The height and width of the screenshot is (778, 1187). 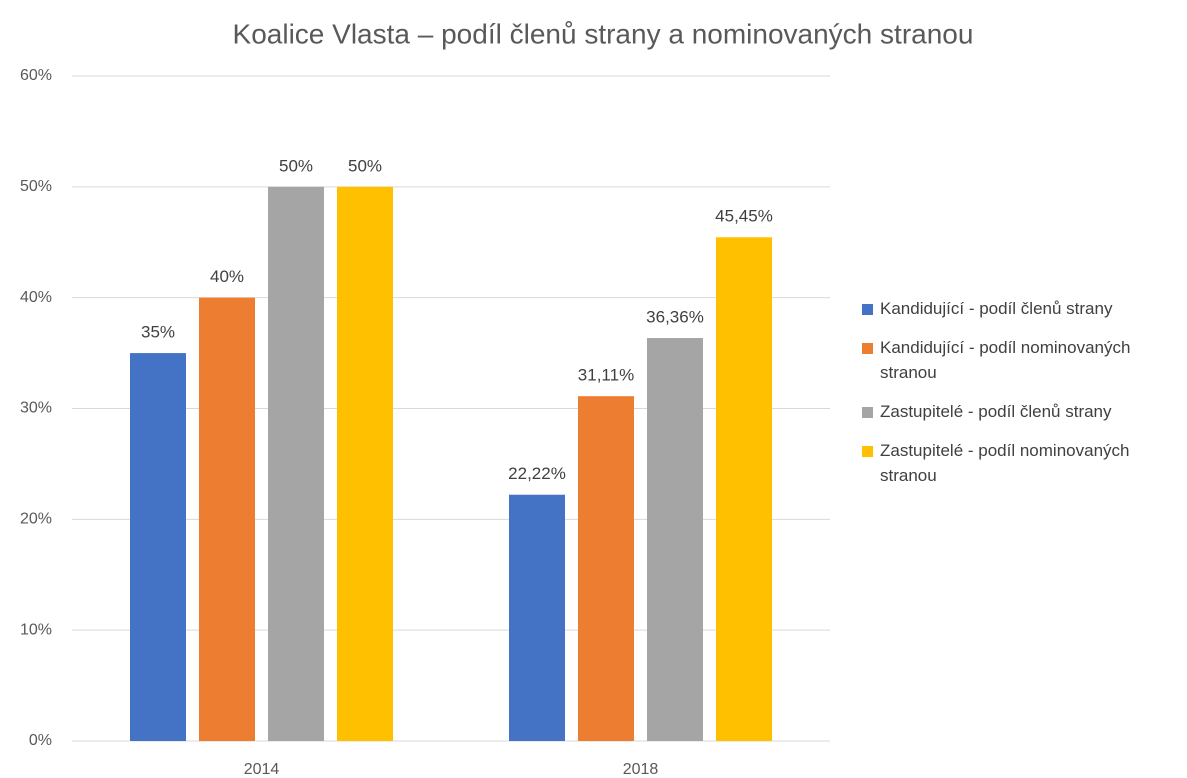 I want to click on data-label: 35%, so click(x=158, y=332).